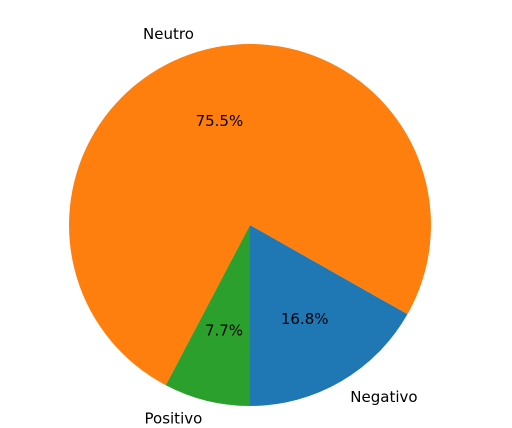 The height and width of the screenshot is (428, 512). I want to click on pie-pct-label-negativo: 16.8%, so click(305, 319).